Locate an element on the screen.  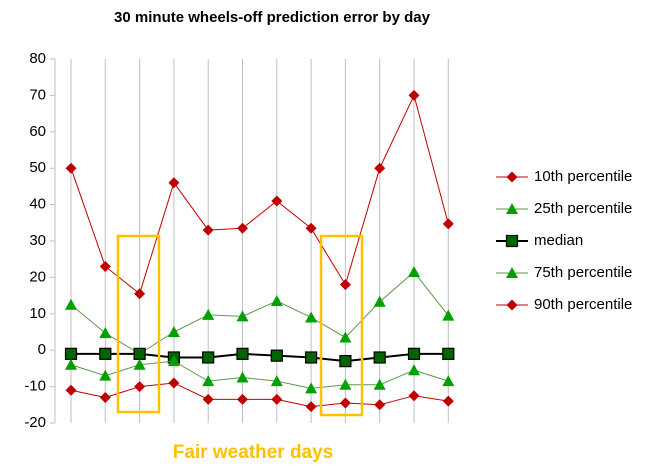
legend-label: 75th percentile is located at coordinates (583, 272).